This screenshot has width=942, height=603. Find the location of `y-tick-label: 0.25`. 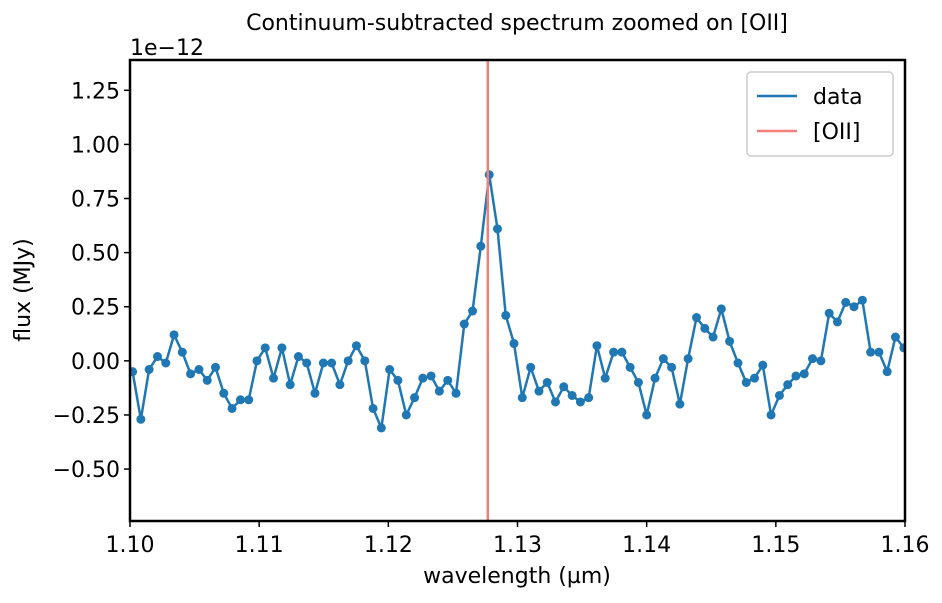

y-tick-label: 0.25 is located at coordinates (95, 308).